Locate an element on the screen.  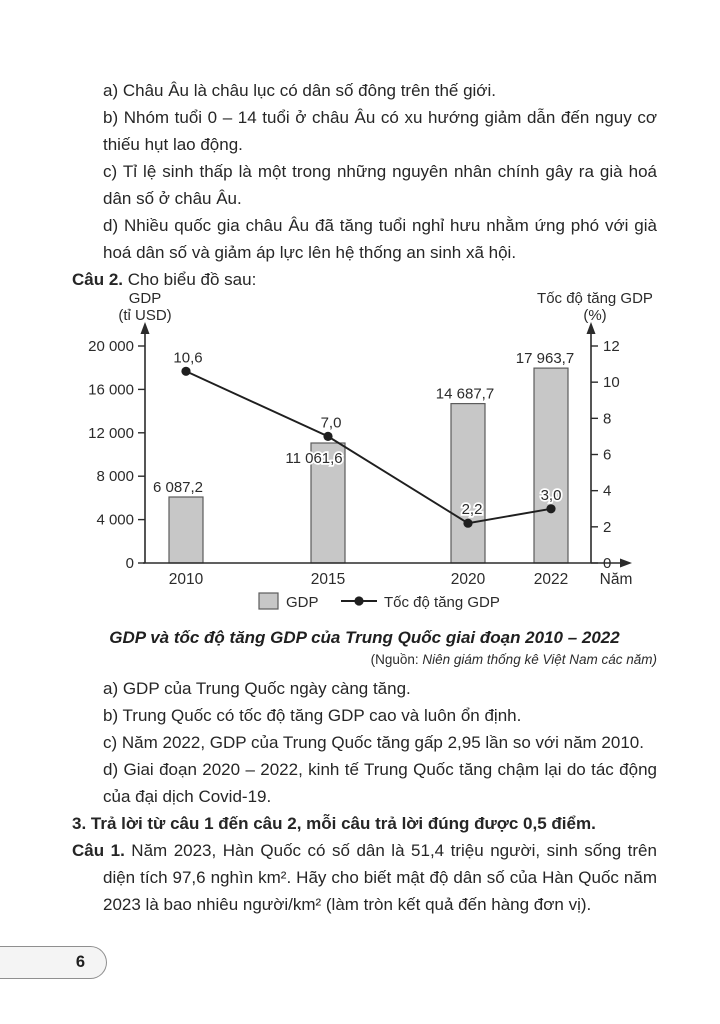
left-axis-tick-label: 12 000 is located at coordinates (111, 433).